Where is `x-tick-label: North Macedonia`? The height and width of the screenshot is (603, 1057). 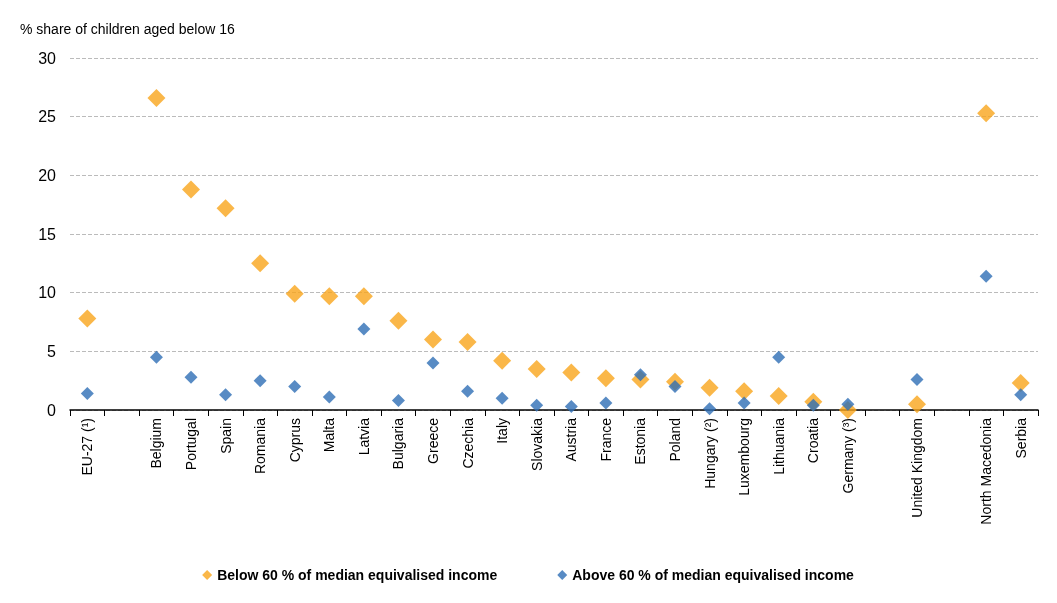 x-tick-label: North Macedonia is located at coordinates (986, 471).